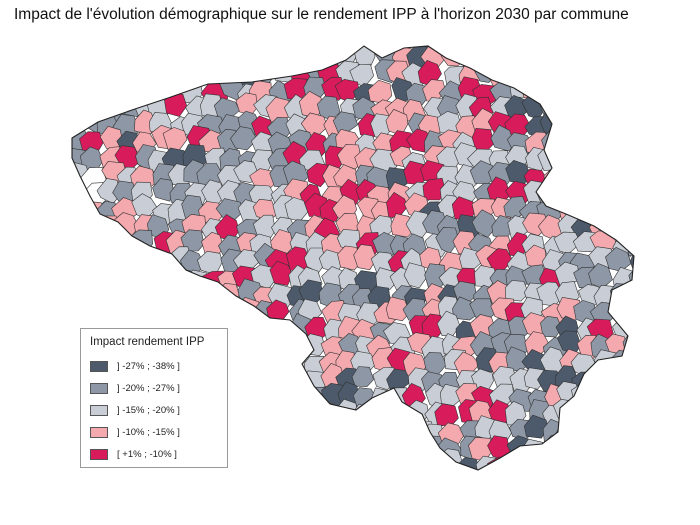  Describe the element at coordinates (147, 342) in the screenshot. I see `legend-title: Impact rendement IPP` at that location.